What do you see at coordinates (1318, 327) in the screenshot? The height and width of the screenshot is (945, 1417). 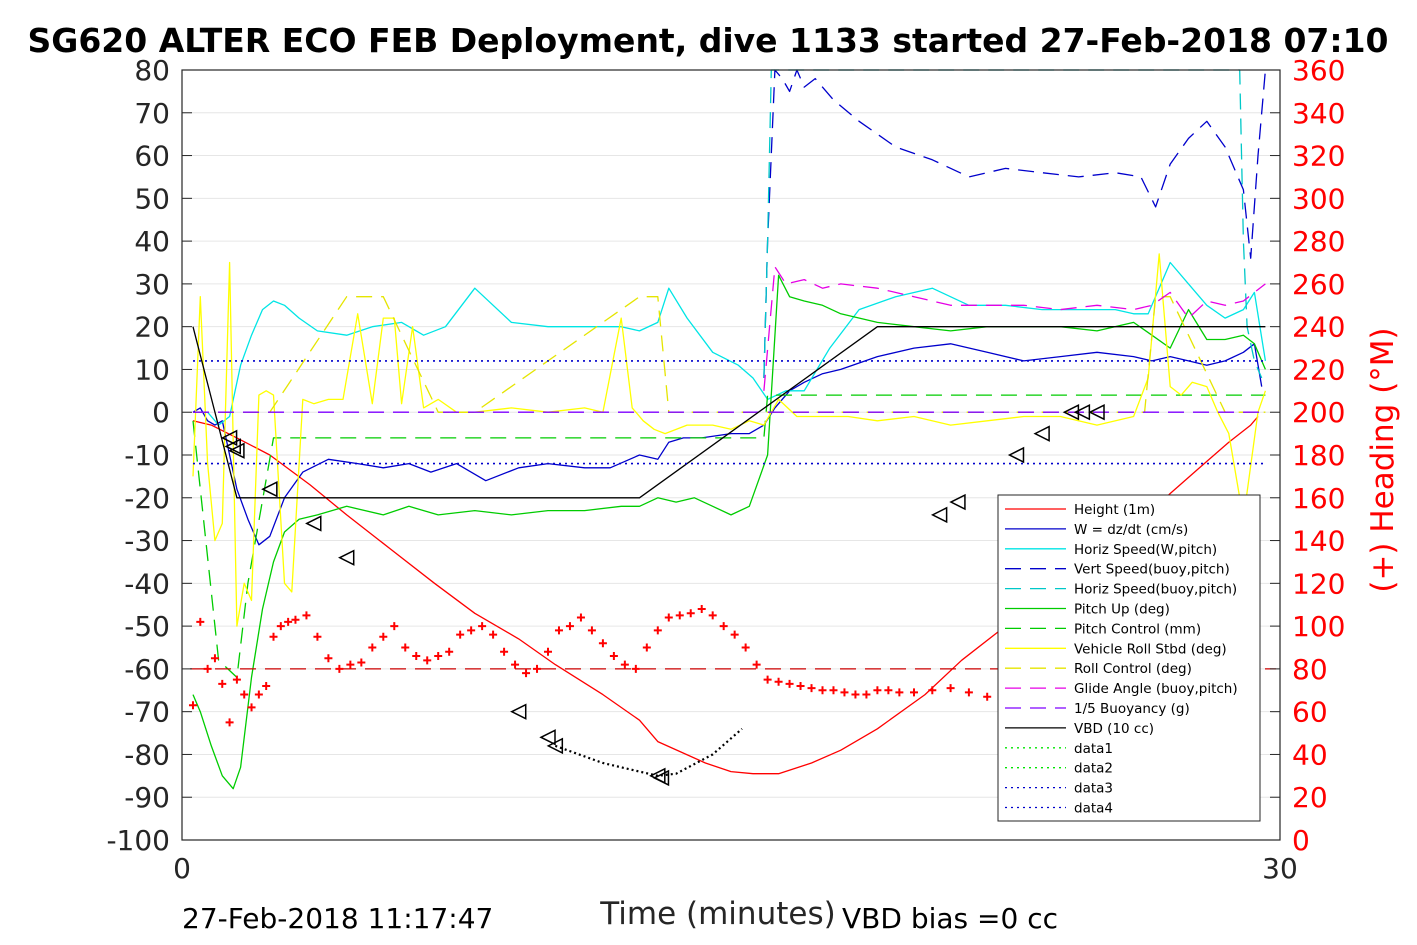 I see `y-right-tick-label: 240` at bounding box center [1318, 327].